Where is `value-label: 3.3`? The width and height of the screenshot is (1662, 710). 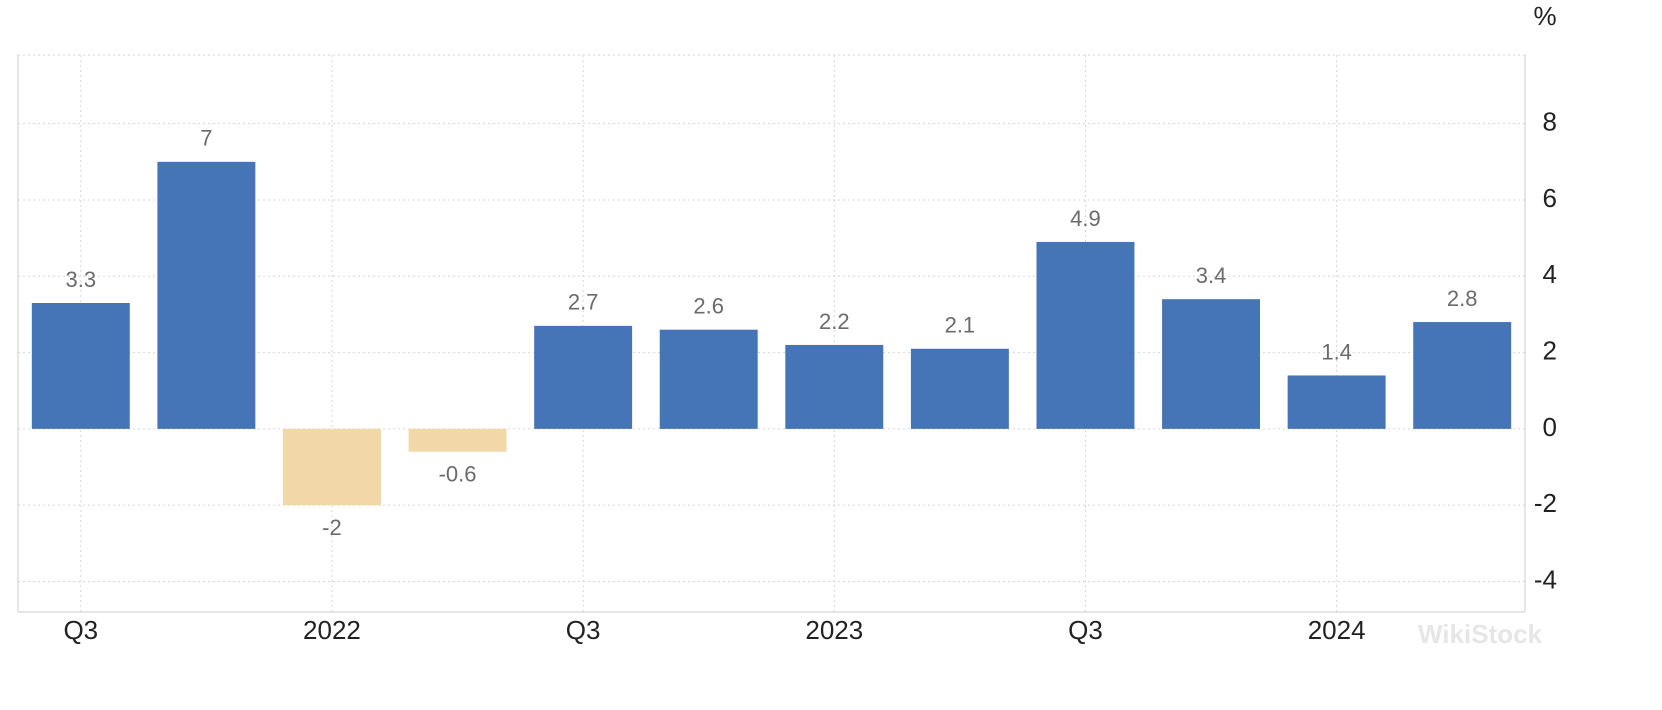
value-label: 3.3 is located at coordinates (80, 279).